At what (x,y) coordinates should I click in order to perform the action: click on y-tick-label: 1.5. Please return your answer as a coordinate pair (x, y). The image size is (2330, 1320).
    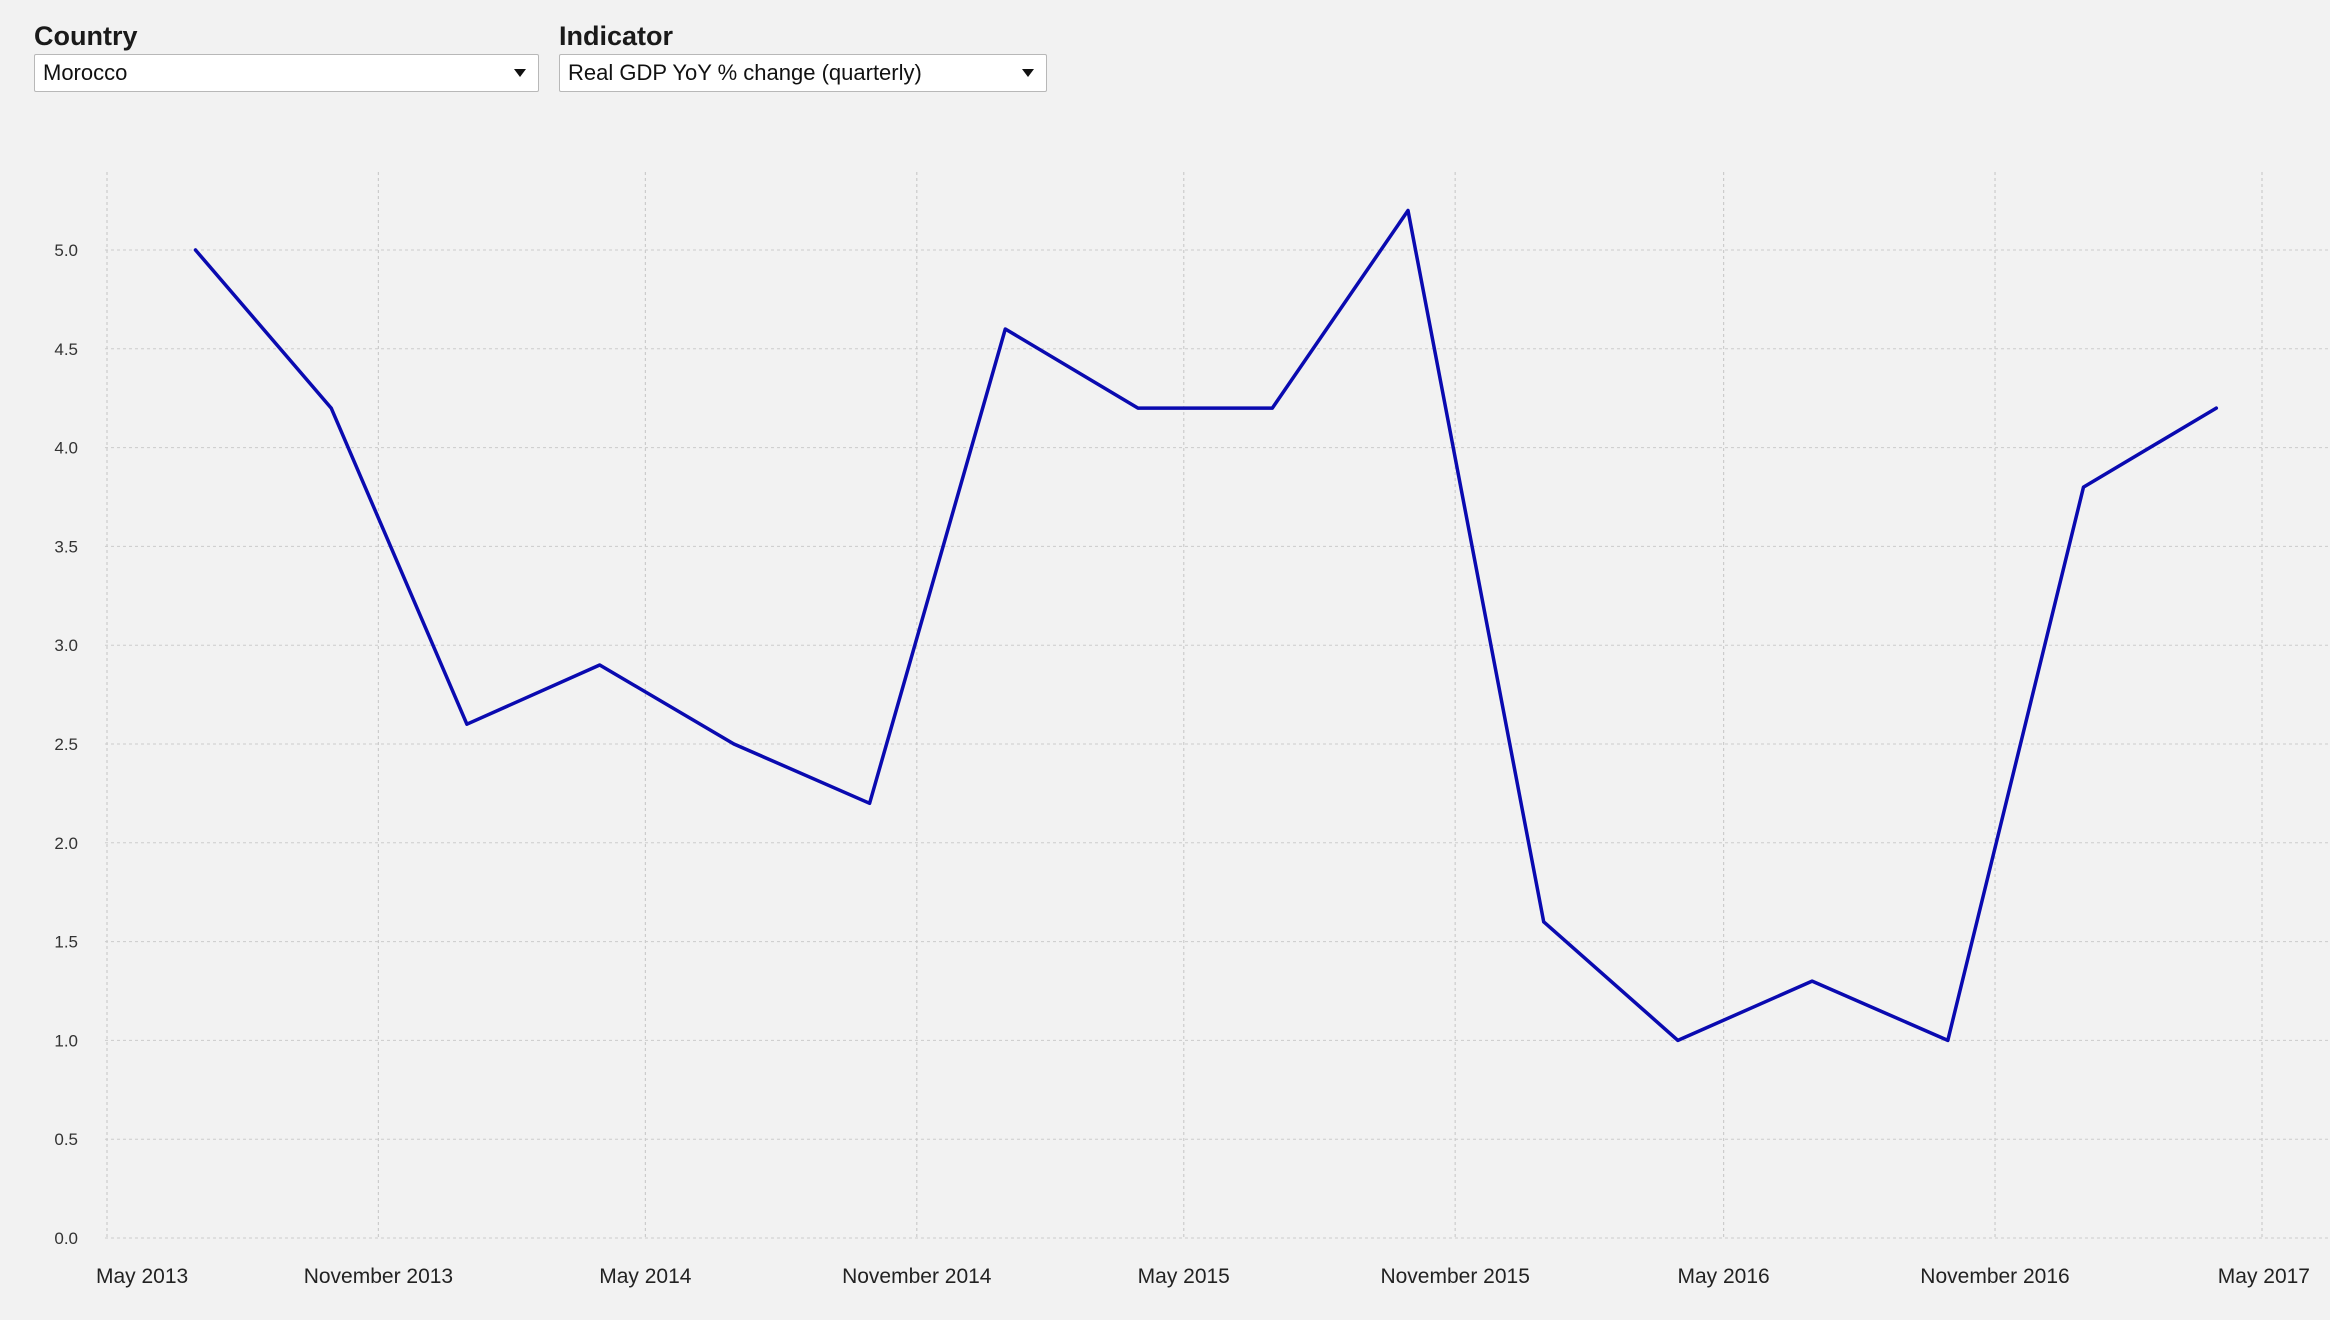
    Looking at the image, I should click on (66, 942).